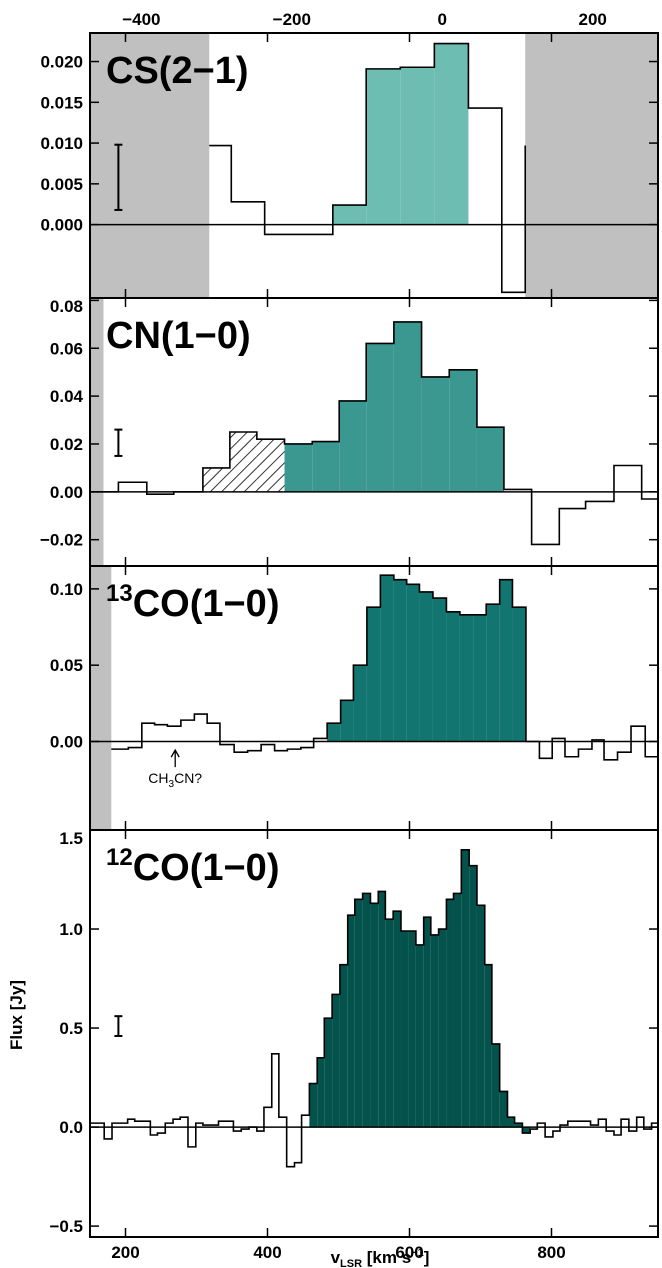 This screenshot has width=662, height=1268. Describe the element at coordinates (67, 396) in the screenshot. I see `y-tick-label: 0.04` at that location.